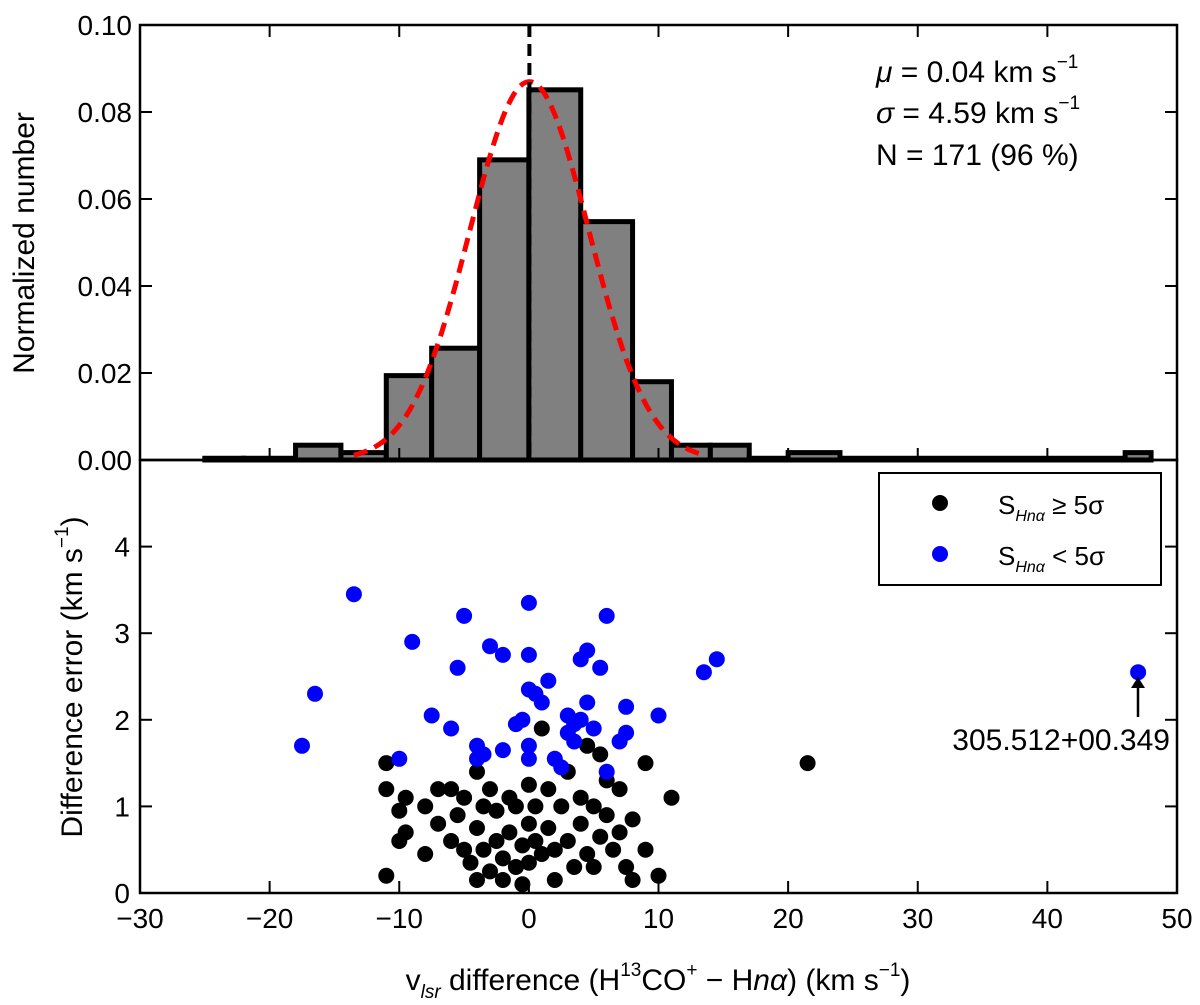 Image resolution: width=1200 pixels, height=1005 pixels. What do you see at coordinates (976, 70) in the screenshot?
I see `mu-annotation: μ = 0.04 km s−1` at bounding box center [976, 70].